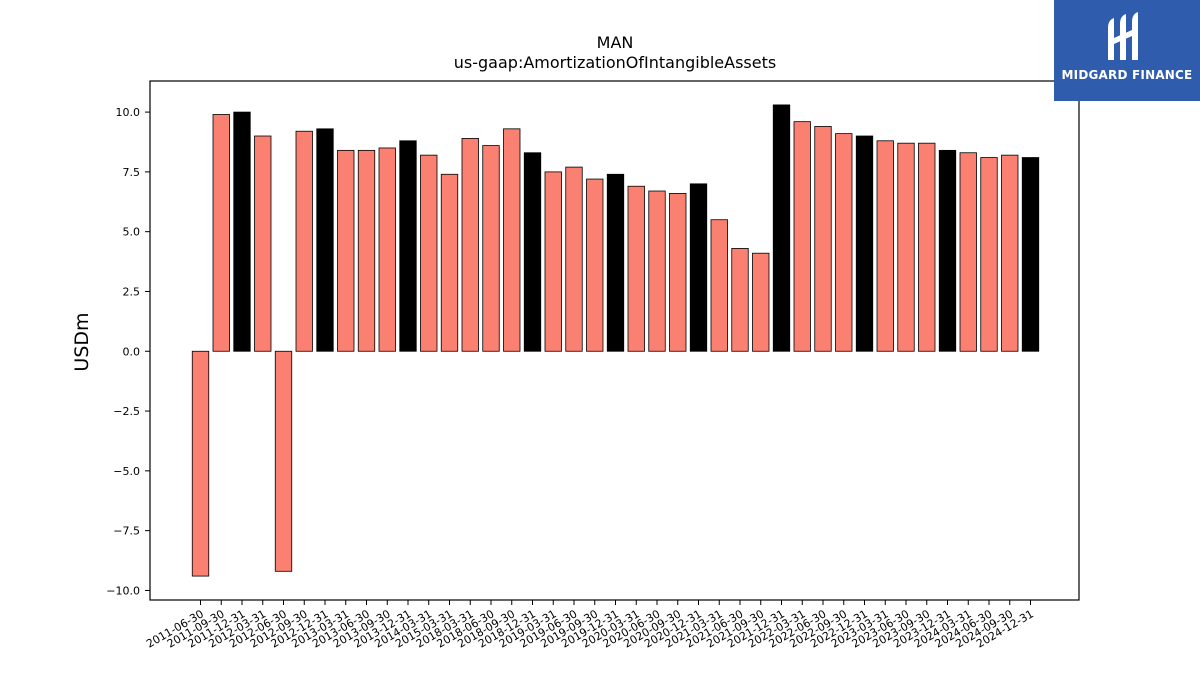  Describe the element at coordinates (132, 172) in the screenshot. I see `y-tick-label: 7.5` at that location.